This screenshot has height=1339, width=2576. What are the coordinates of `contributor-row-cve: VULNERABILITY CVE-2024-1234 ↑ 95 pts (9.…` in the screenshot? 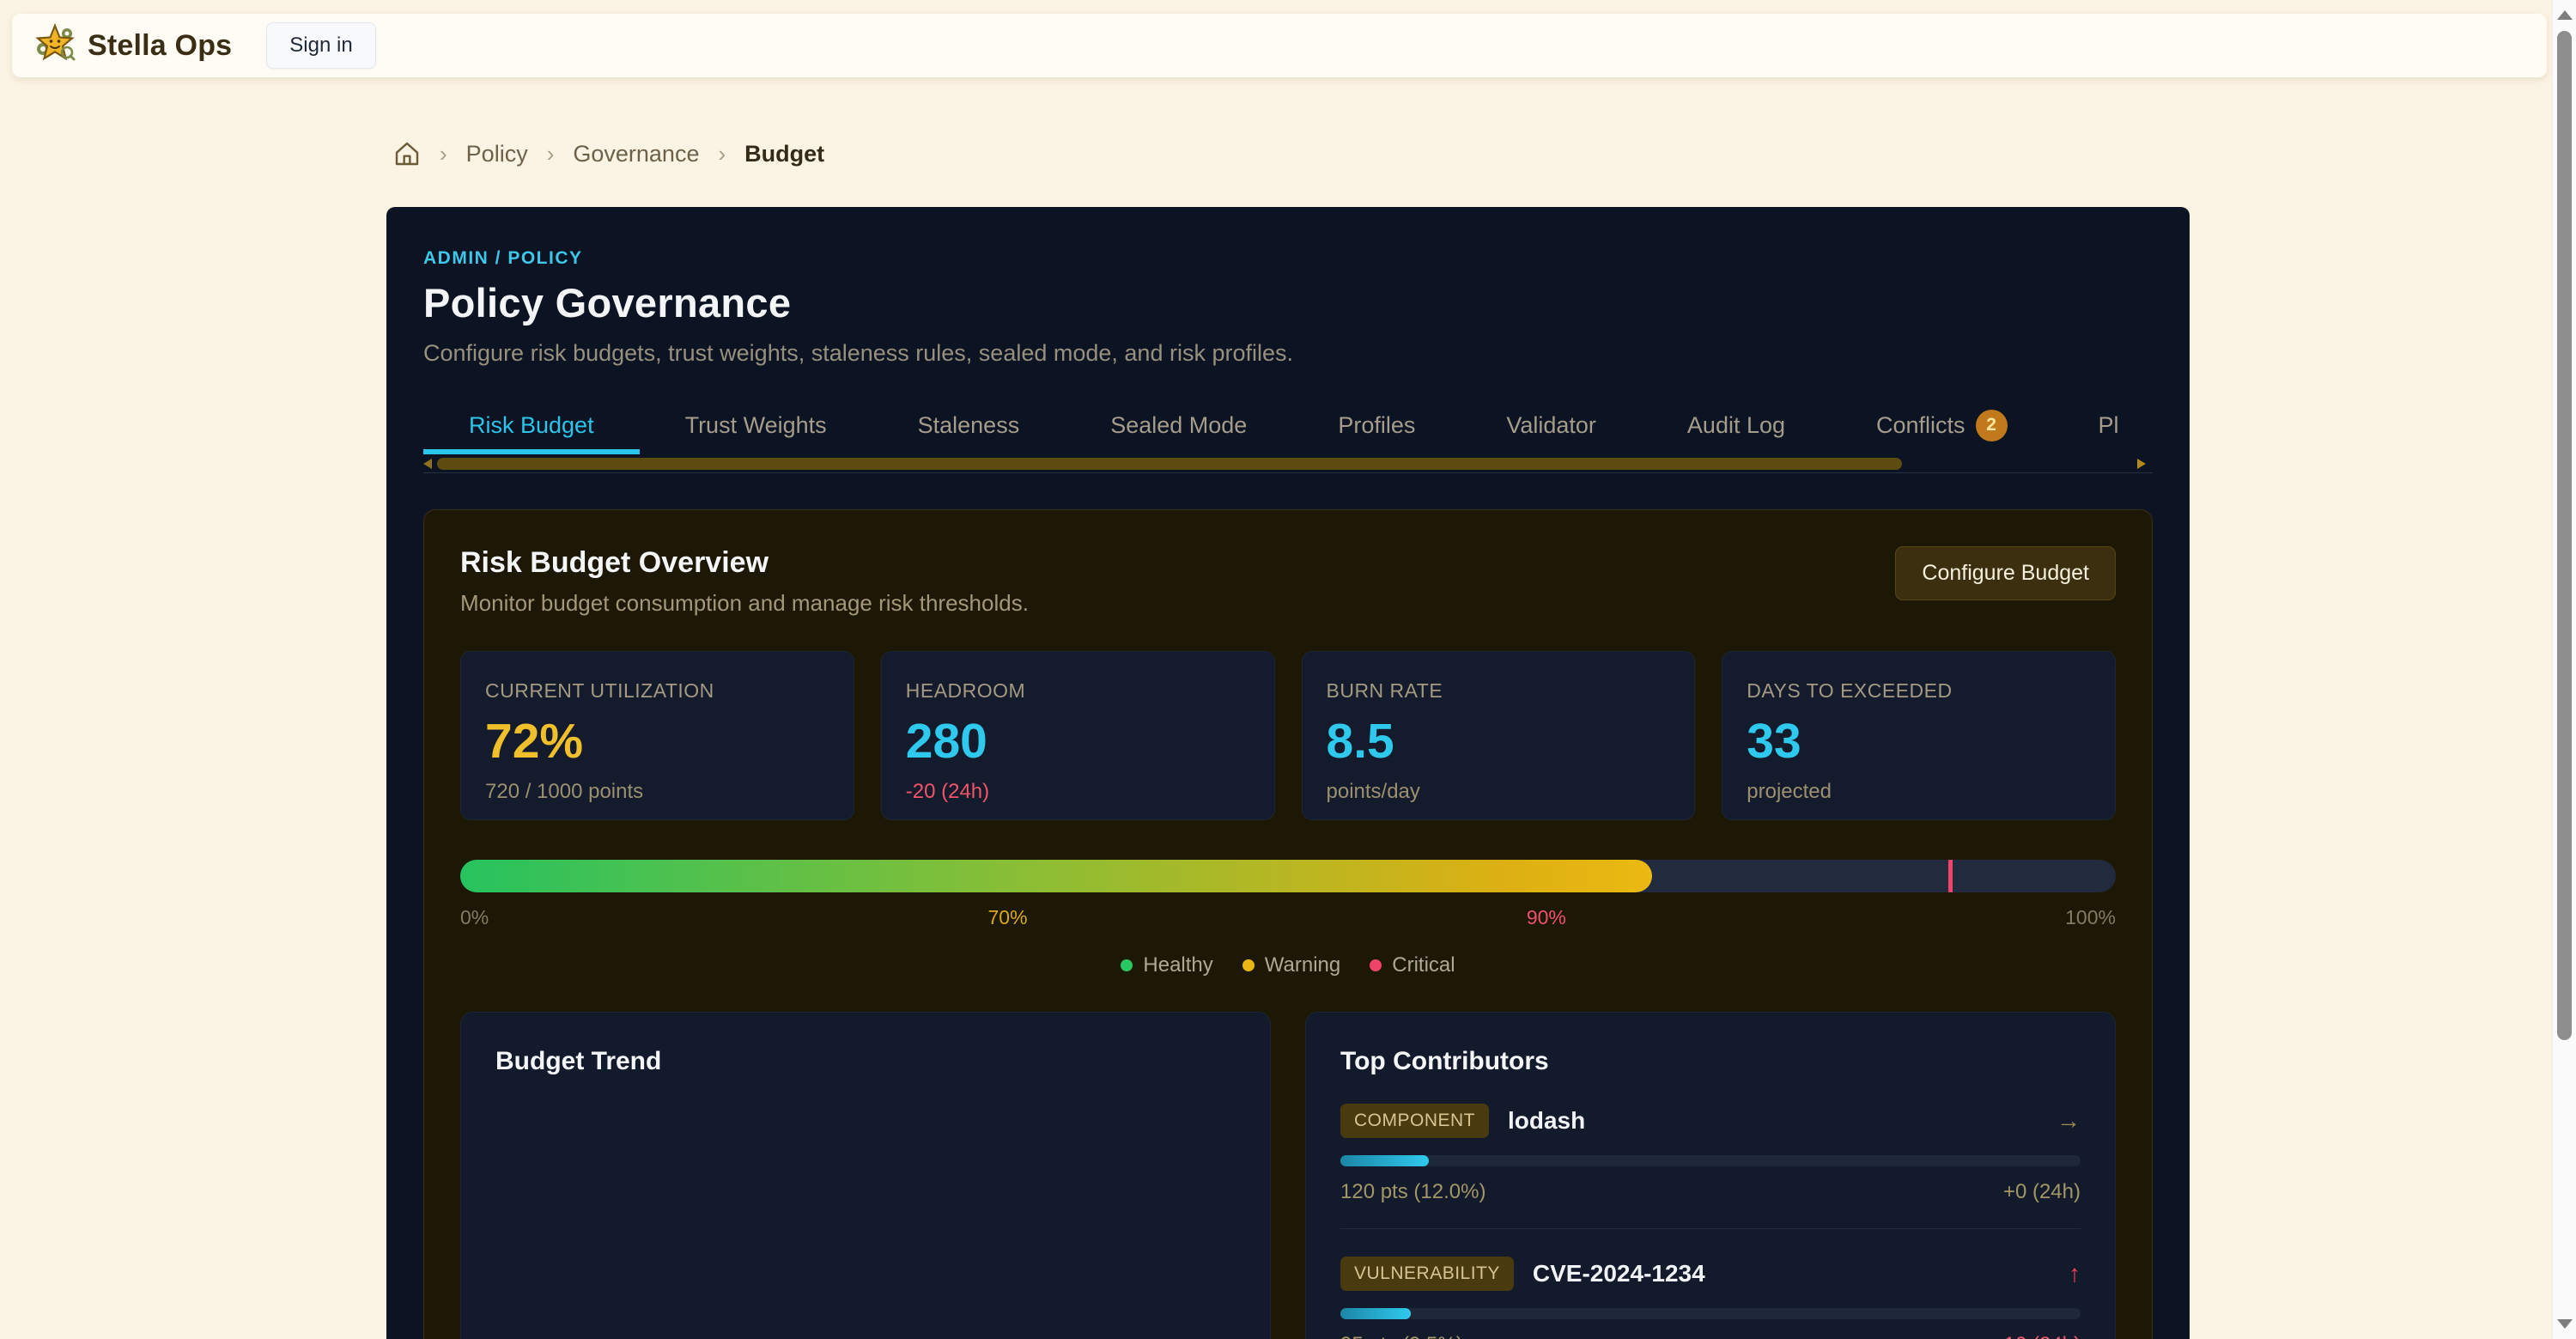 It's located at (1711, 1298).